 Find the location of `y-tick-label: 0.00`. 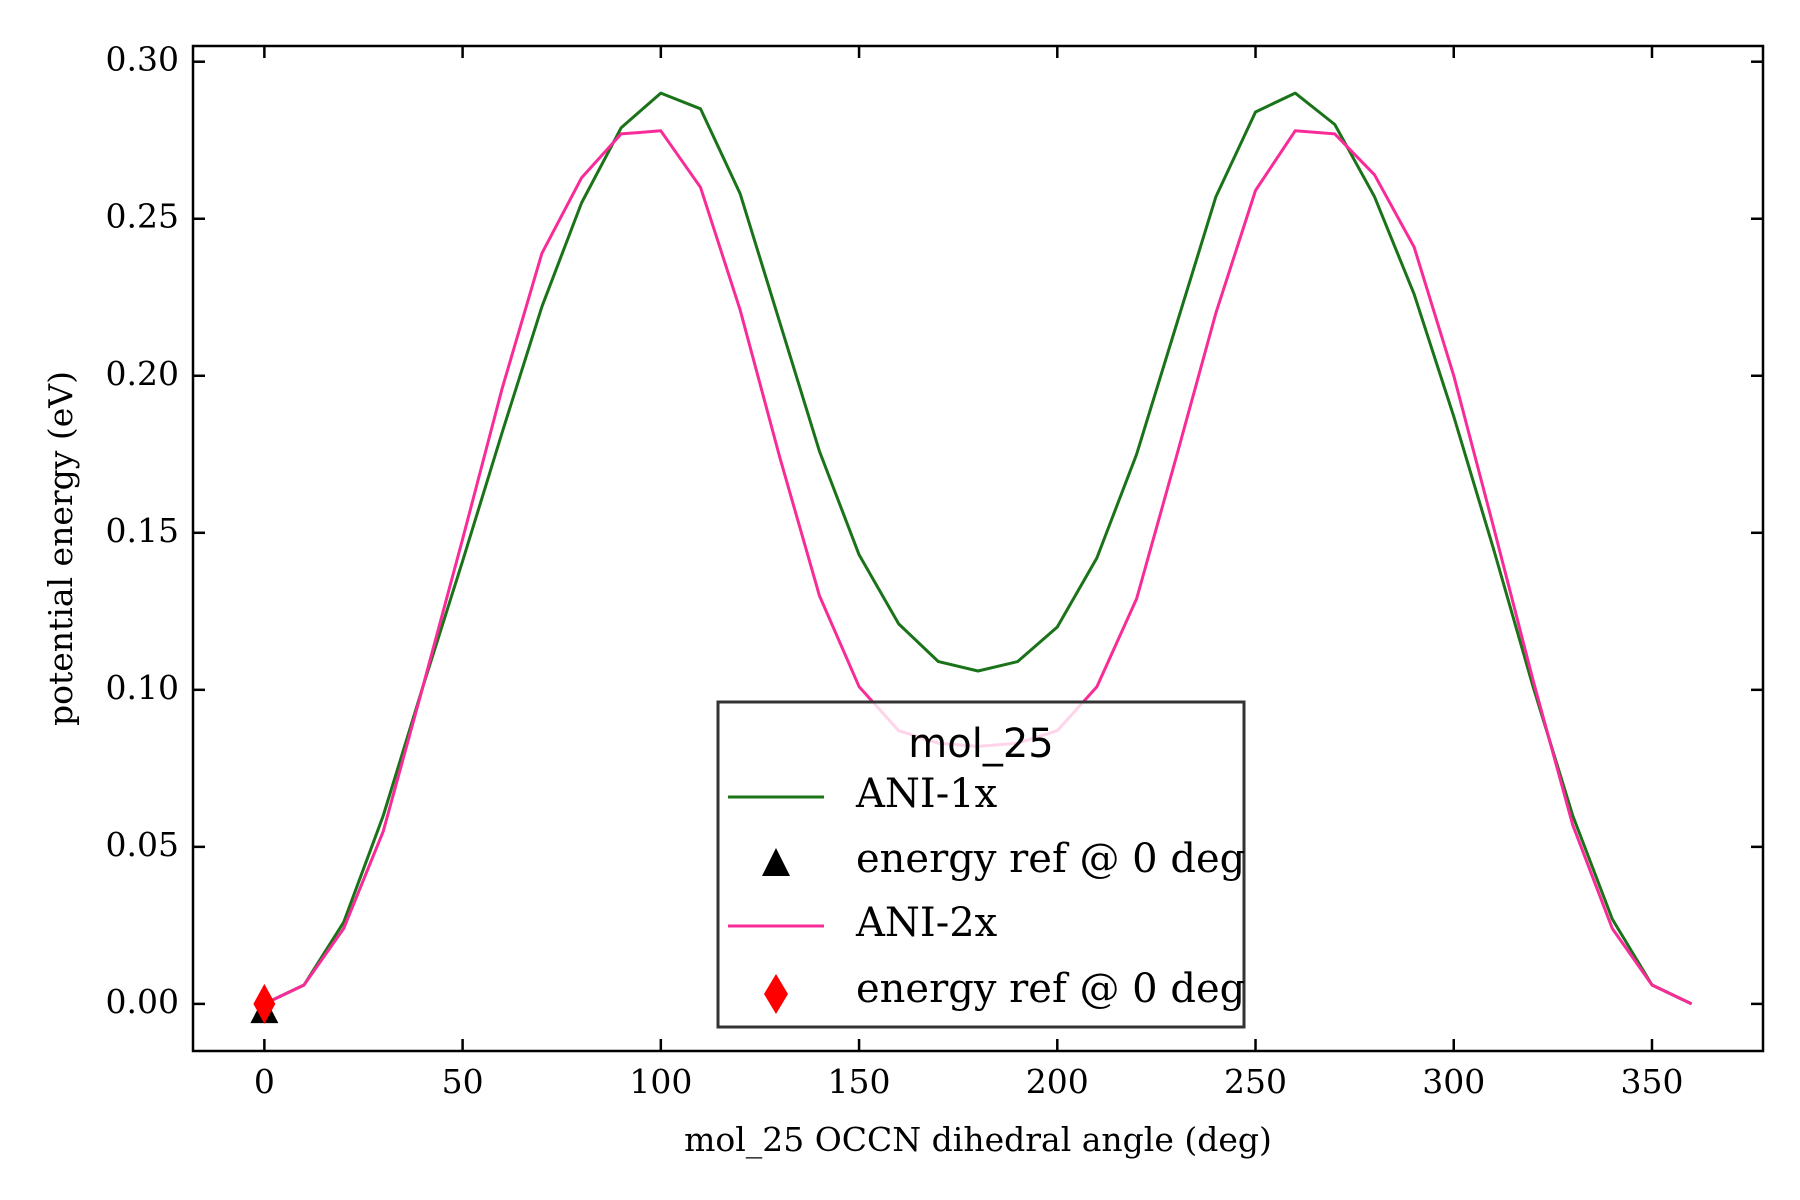

y-tick-label: 0.00 is located at coordinates (142, 1001).